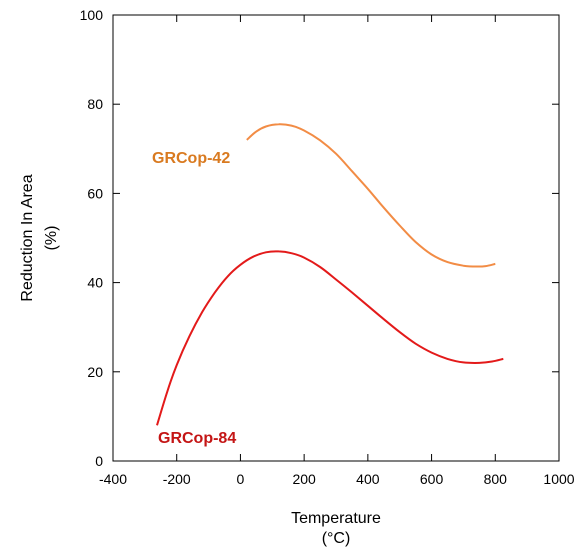 The width and height of the screenshot is (582, 550). What do you see at coordinates (95, 104) in the screenshot?
I see `y-tick-label: 80` at bounding box center [95, 104].